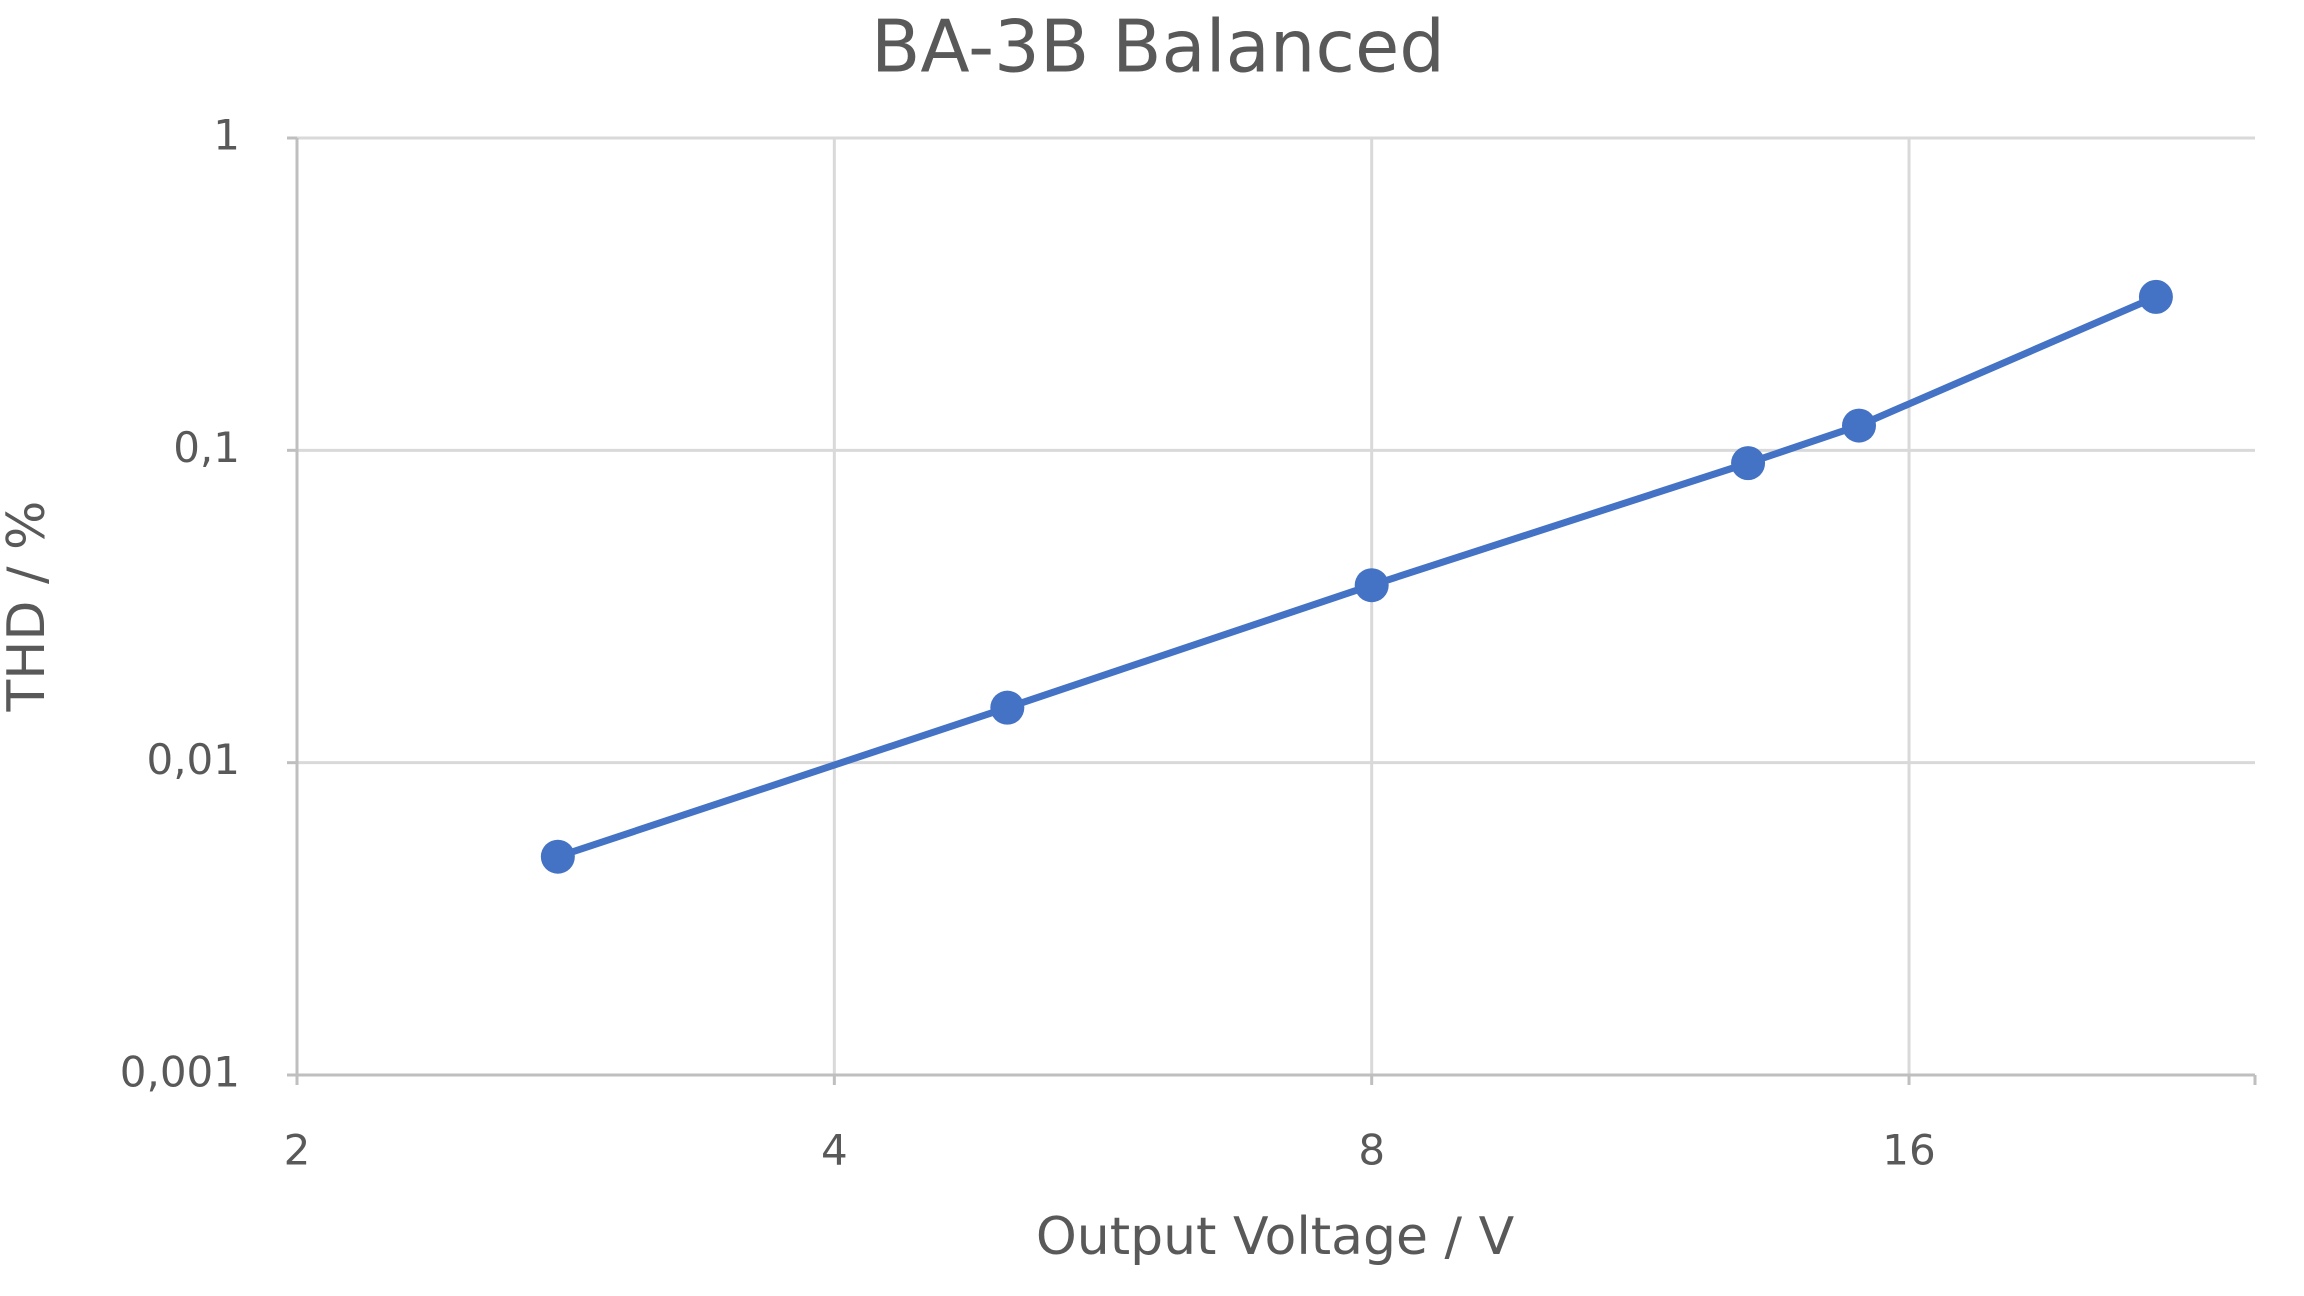 This screenshot has width=2304, height=1296. What do you see at coordinates (193, 759) in the screenshot?
I see `y-tick-label: 0,01` at bounding box center [193, 759].